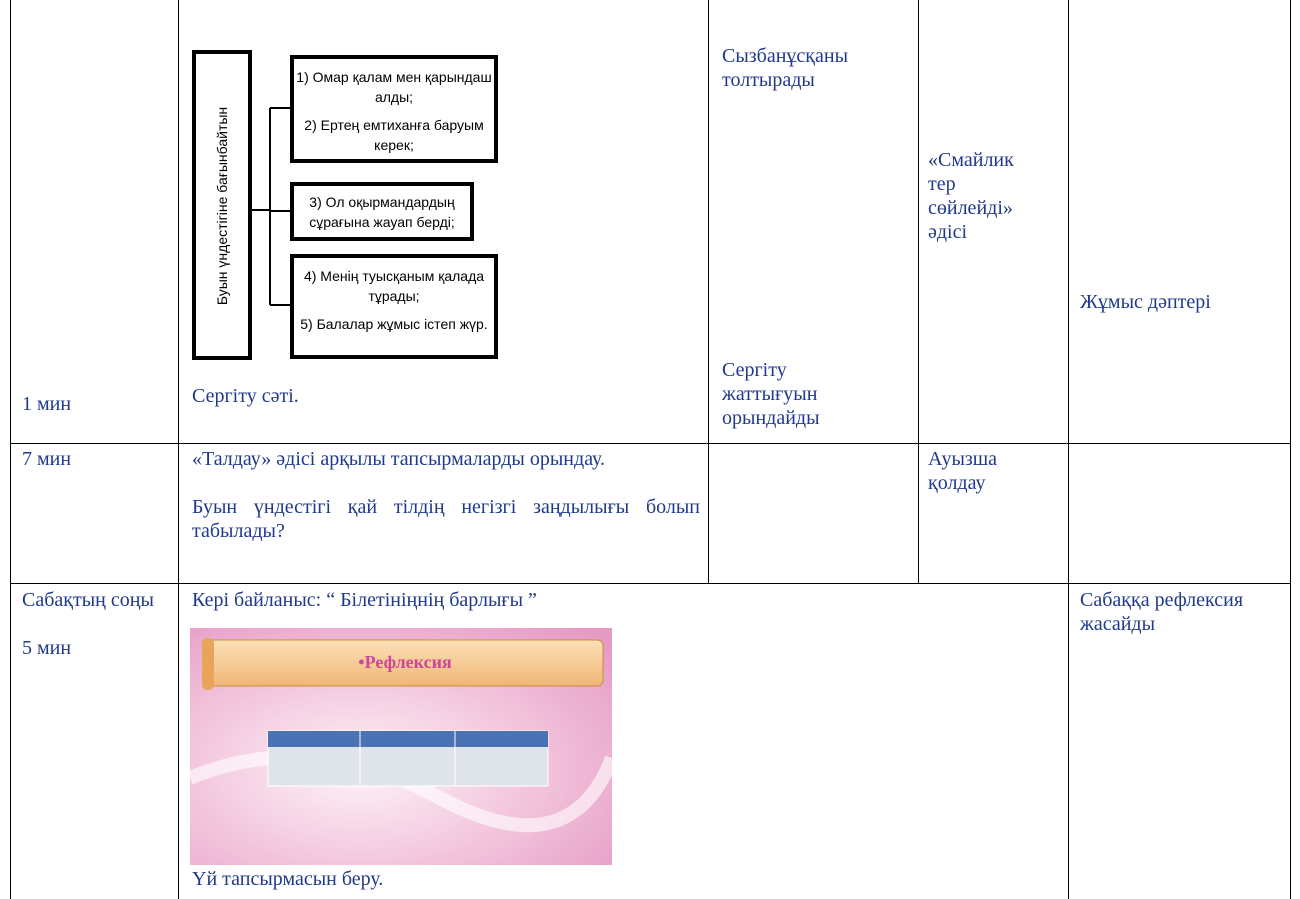 This screenshot has height=899, width=1300. What do you see at coordinates (47, 459) in the screenshot?
I see `time: 7 мин` at bounding box center [47, 459].